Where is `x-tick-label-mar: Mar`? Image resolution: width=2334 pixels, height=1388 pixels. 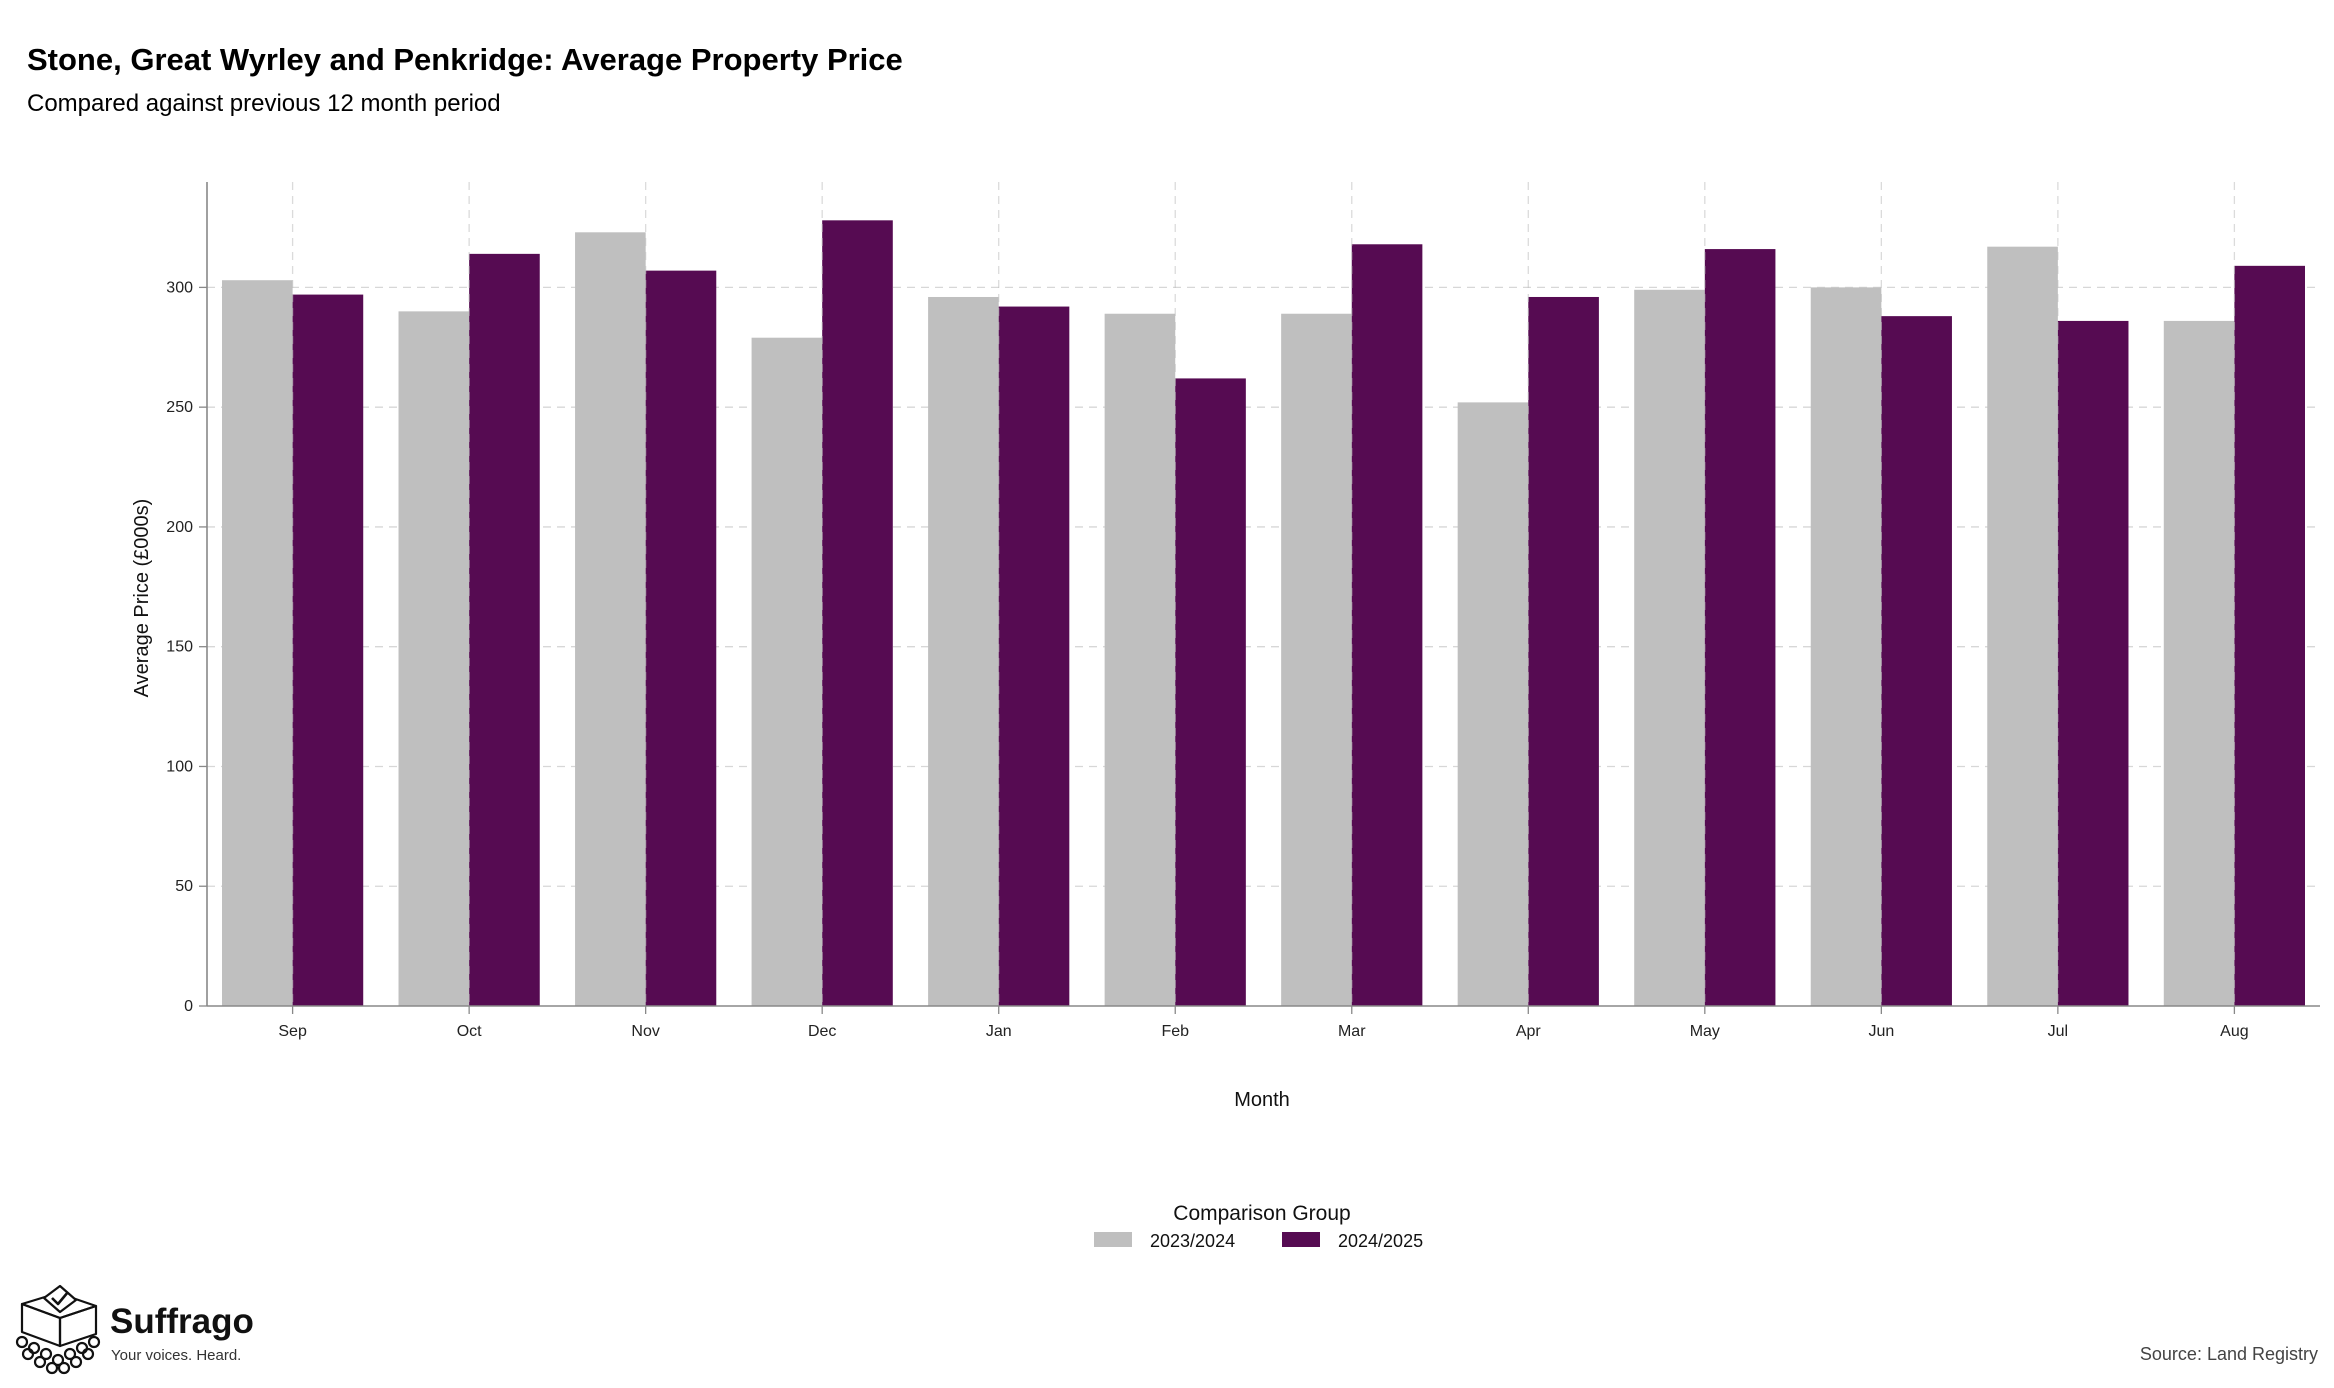 x-tick-label-mar: Mar is located at coordinates (1352, 1031).